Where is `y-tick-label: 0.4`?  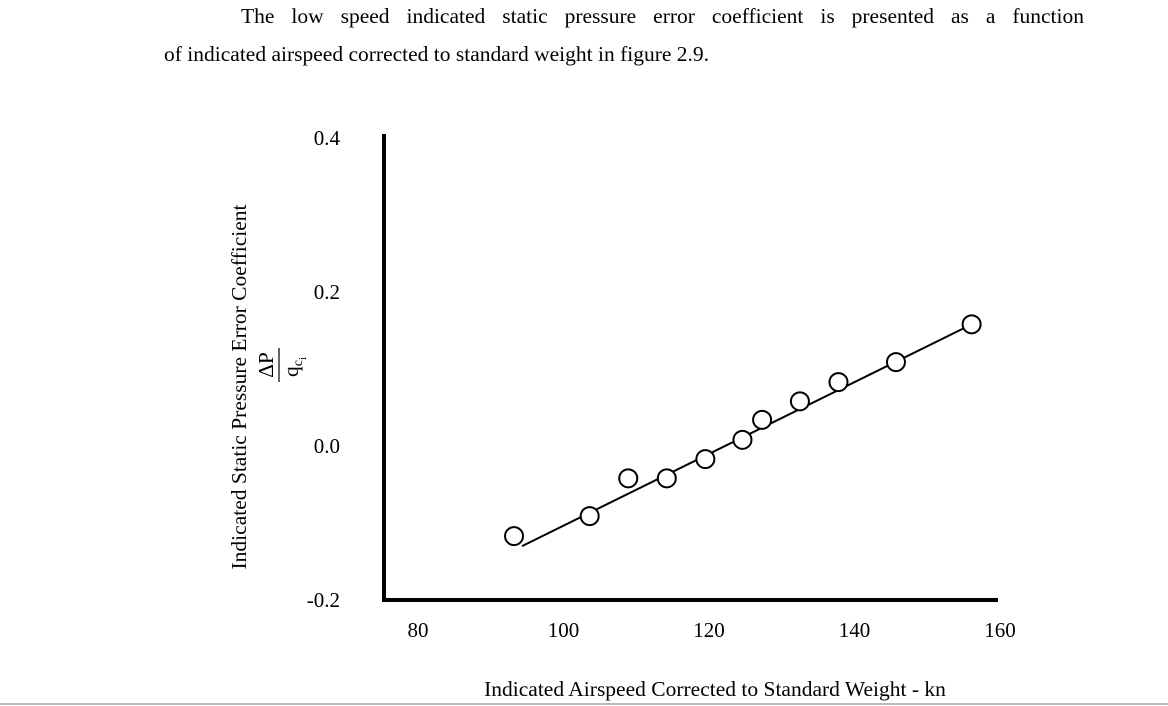 y-tick-label: 0.4 is located at coordinates (327, 138).